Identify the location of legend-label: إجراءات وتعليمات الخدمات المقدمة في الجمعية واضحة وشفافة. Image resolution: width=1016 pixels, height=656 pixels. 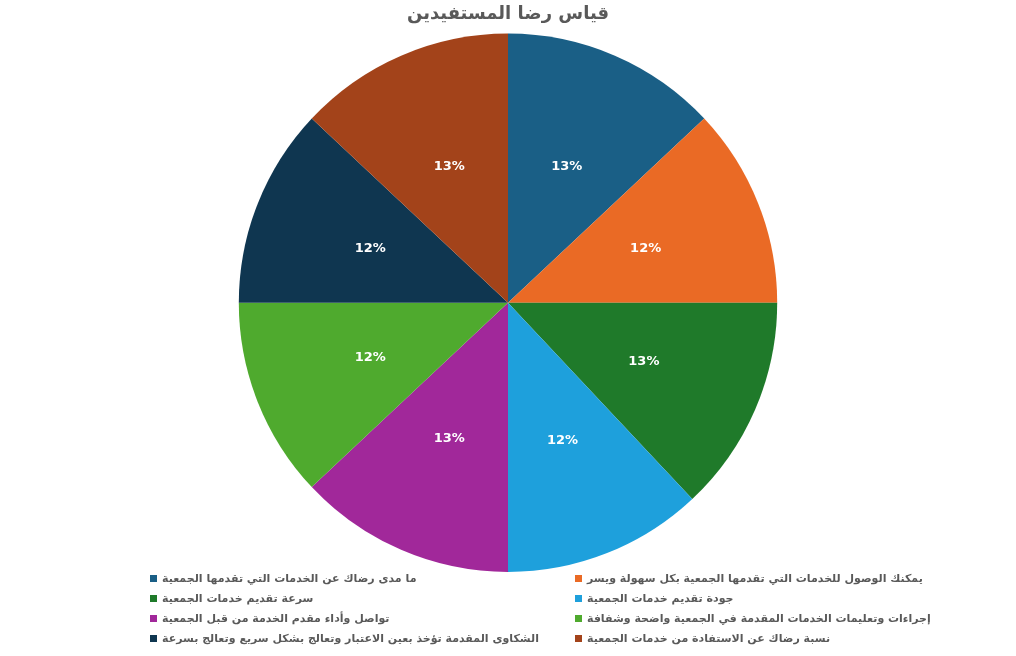
(759, 618).